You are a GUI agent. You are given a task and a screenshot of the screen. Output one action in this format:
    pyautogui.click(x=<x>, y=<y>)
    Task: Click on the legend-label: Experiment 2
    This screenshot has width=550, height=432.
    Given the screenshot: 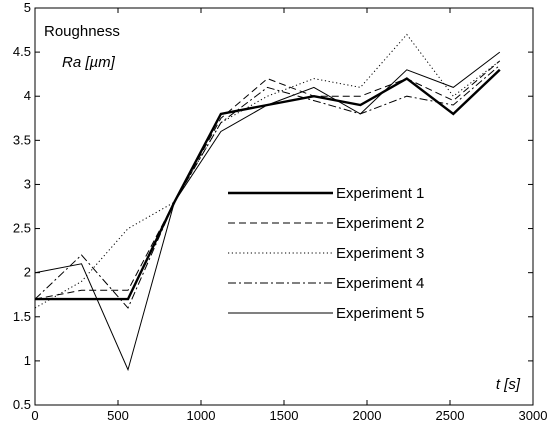 What is the action you would take?
    pyautogui.click(x=380, y=223)
    